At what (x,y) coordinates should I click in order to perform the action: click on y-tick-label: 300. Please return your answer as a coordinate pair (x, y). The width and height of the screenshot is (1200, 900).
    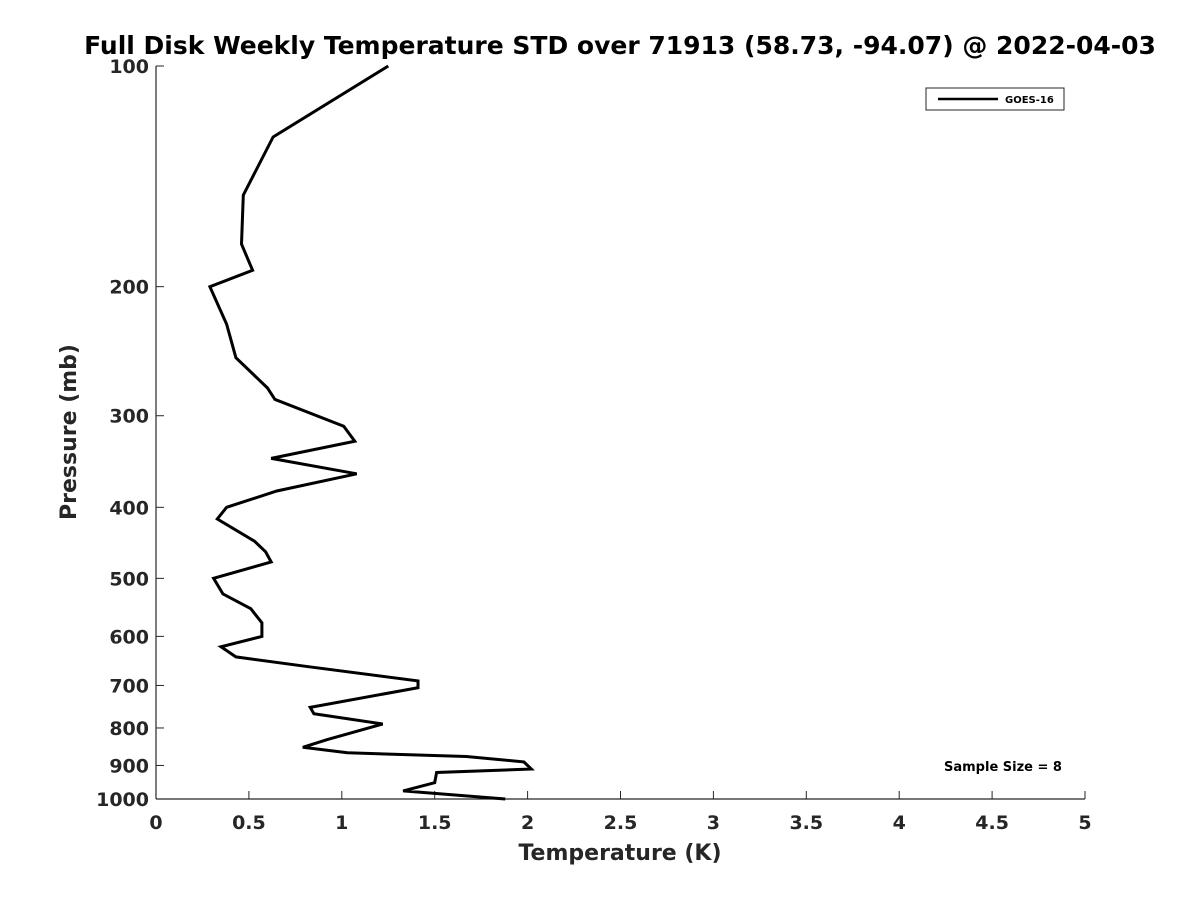
    Looking at the image, I should click on (129, 417).